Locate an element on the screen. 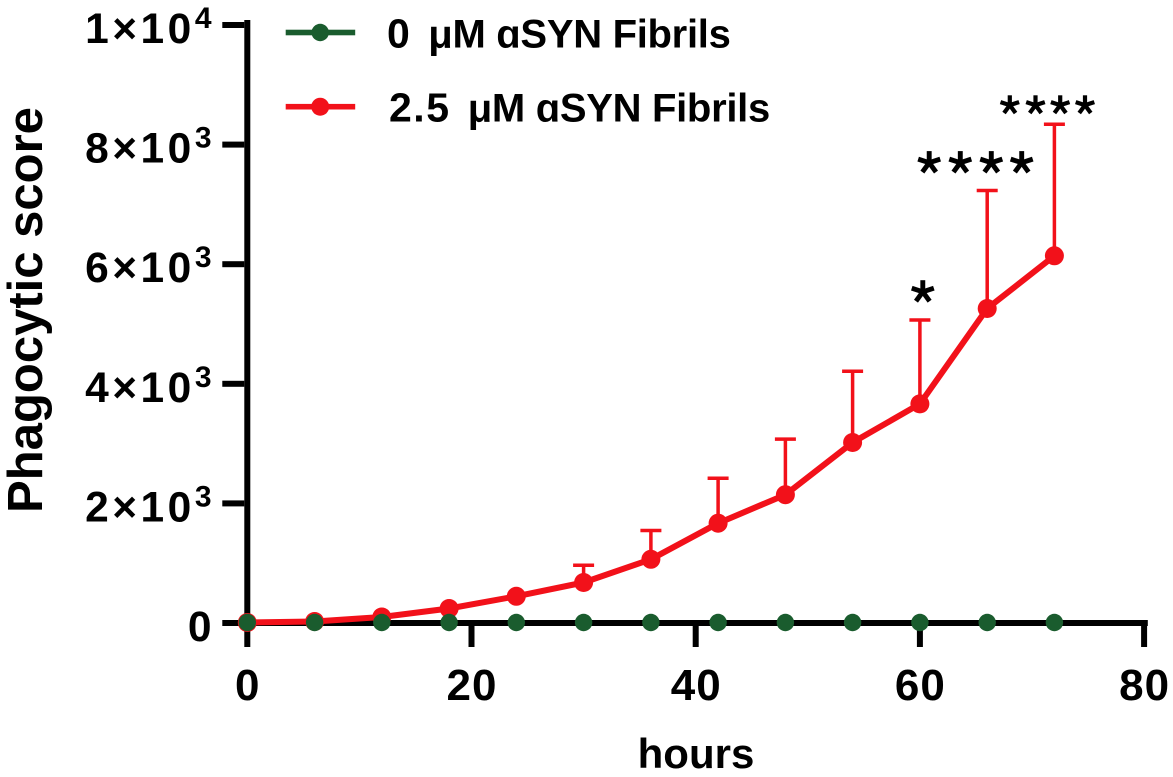  svg-text: 2.5 is located at coordinates (420, 108).